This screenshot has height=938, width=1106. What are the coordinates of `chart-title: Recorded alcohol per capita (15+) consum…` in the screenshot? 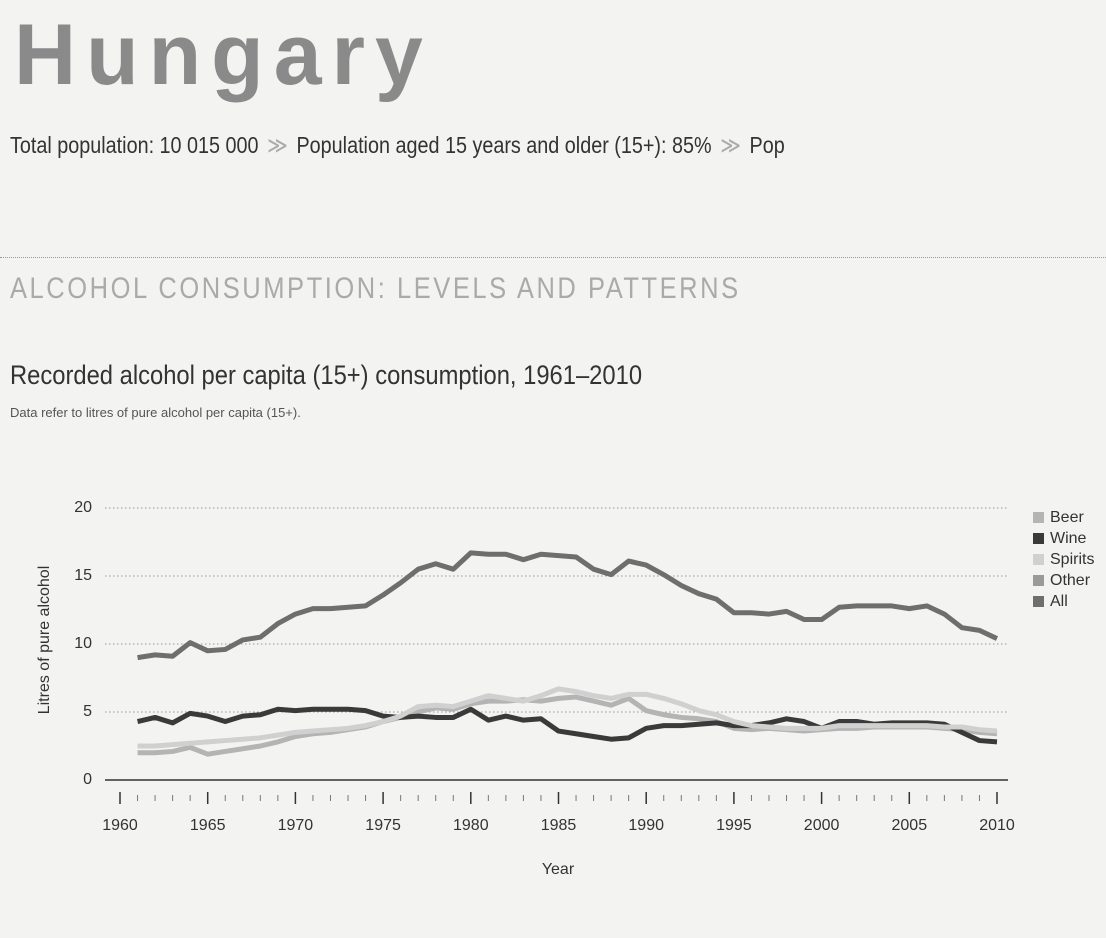 It's located at (326, 375).